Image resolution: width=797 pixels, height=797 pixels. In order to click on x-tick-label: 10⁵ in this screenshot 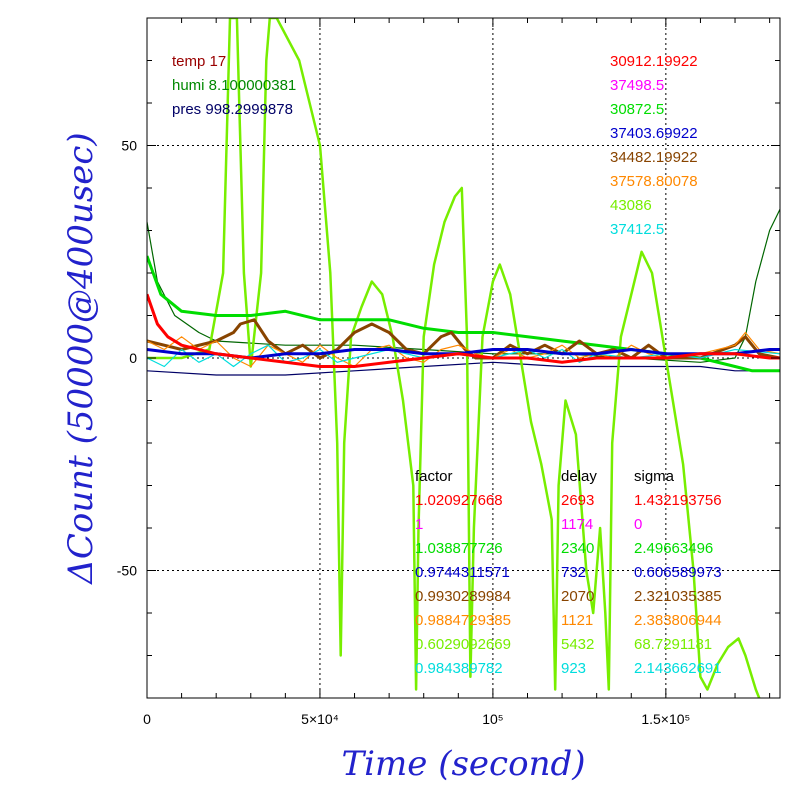, I will do `click(492, 719)`.